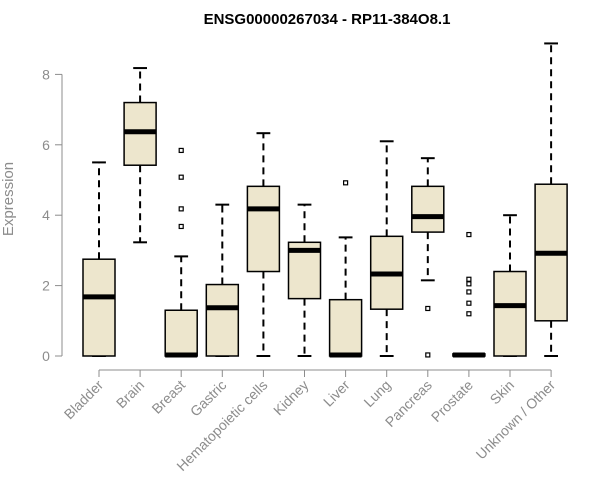 This screenshot has height=500, width=600. I want to click on y-tick-label: 8, so click(46, 74).